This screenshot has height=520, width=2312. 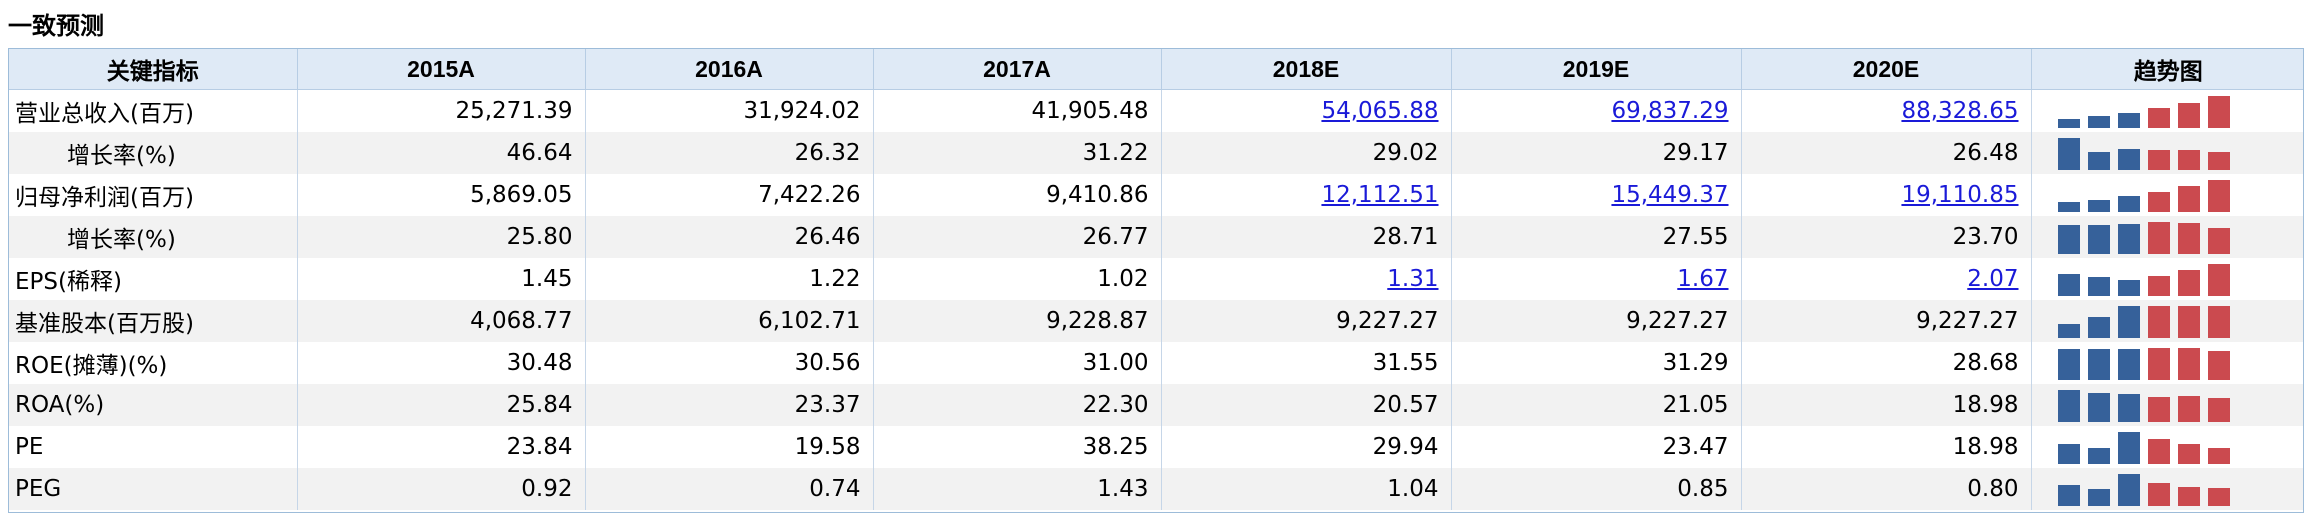 What do you see at coordinates (441, 110) in the screenshot?
I see `value-cell: 25,271.39` at bounding box center [441, 110].